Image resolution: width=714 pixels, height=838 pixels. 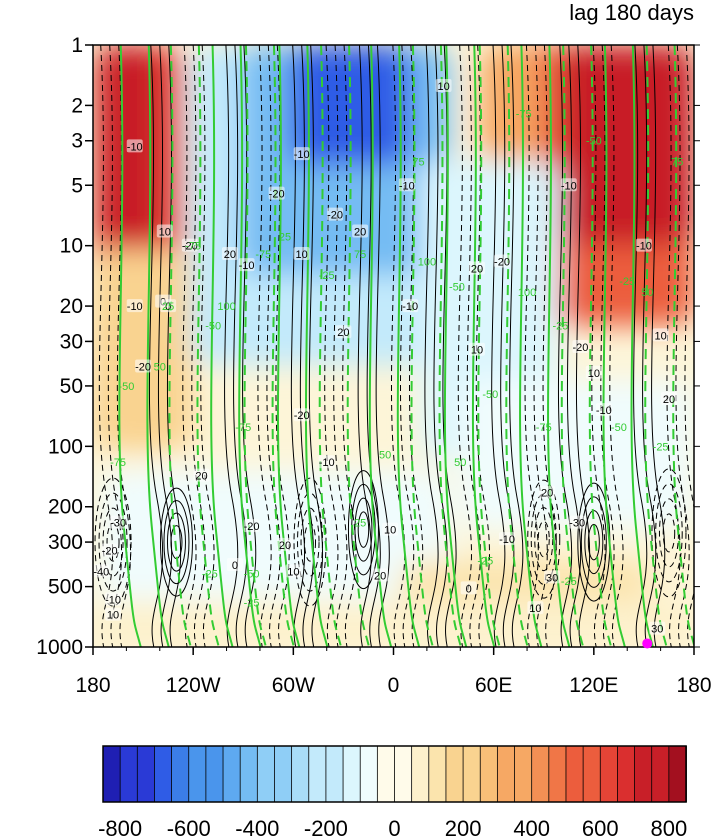 I want to click on colorbar-tick-label: 800, so click(x=668, y=827).